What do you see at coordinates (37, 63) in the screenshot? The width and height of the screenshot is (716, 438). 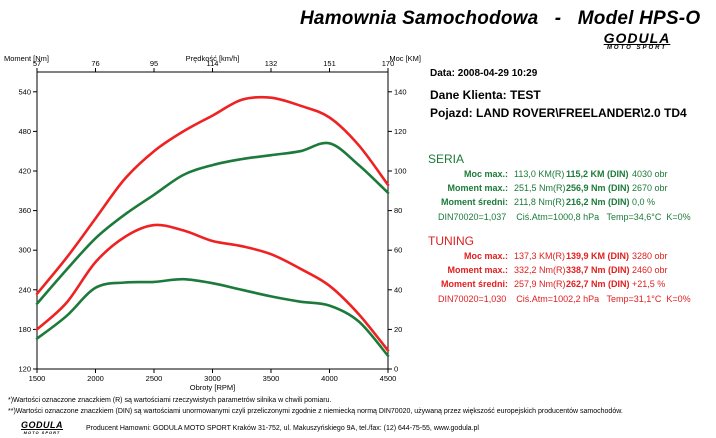 I see `top-tick-label: 57` at bounding box center [37, 63].